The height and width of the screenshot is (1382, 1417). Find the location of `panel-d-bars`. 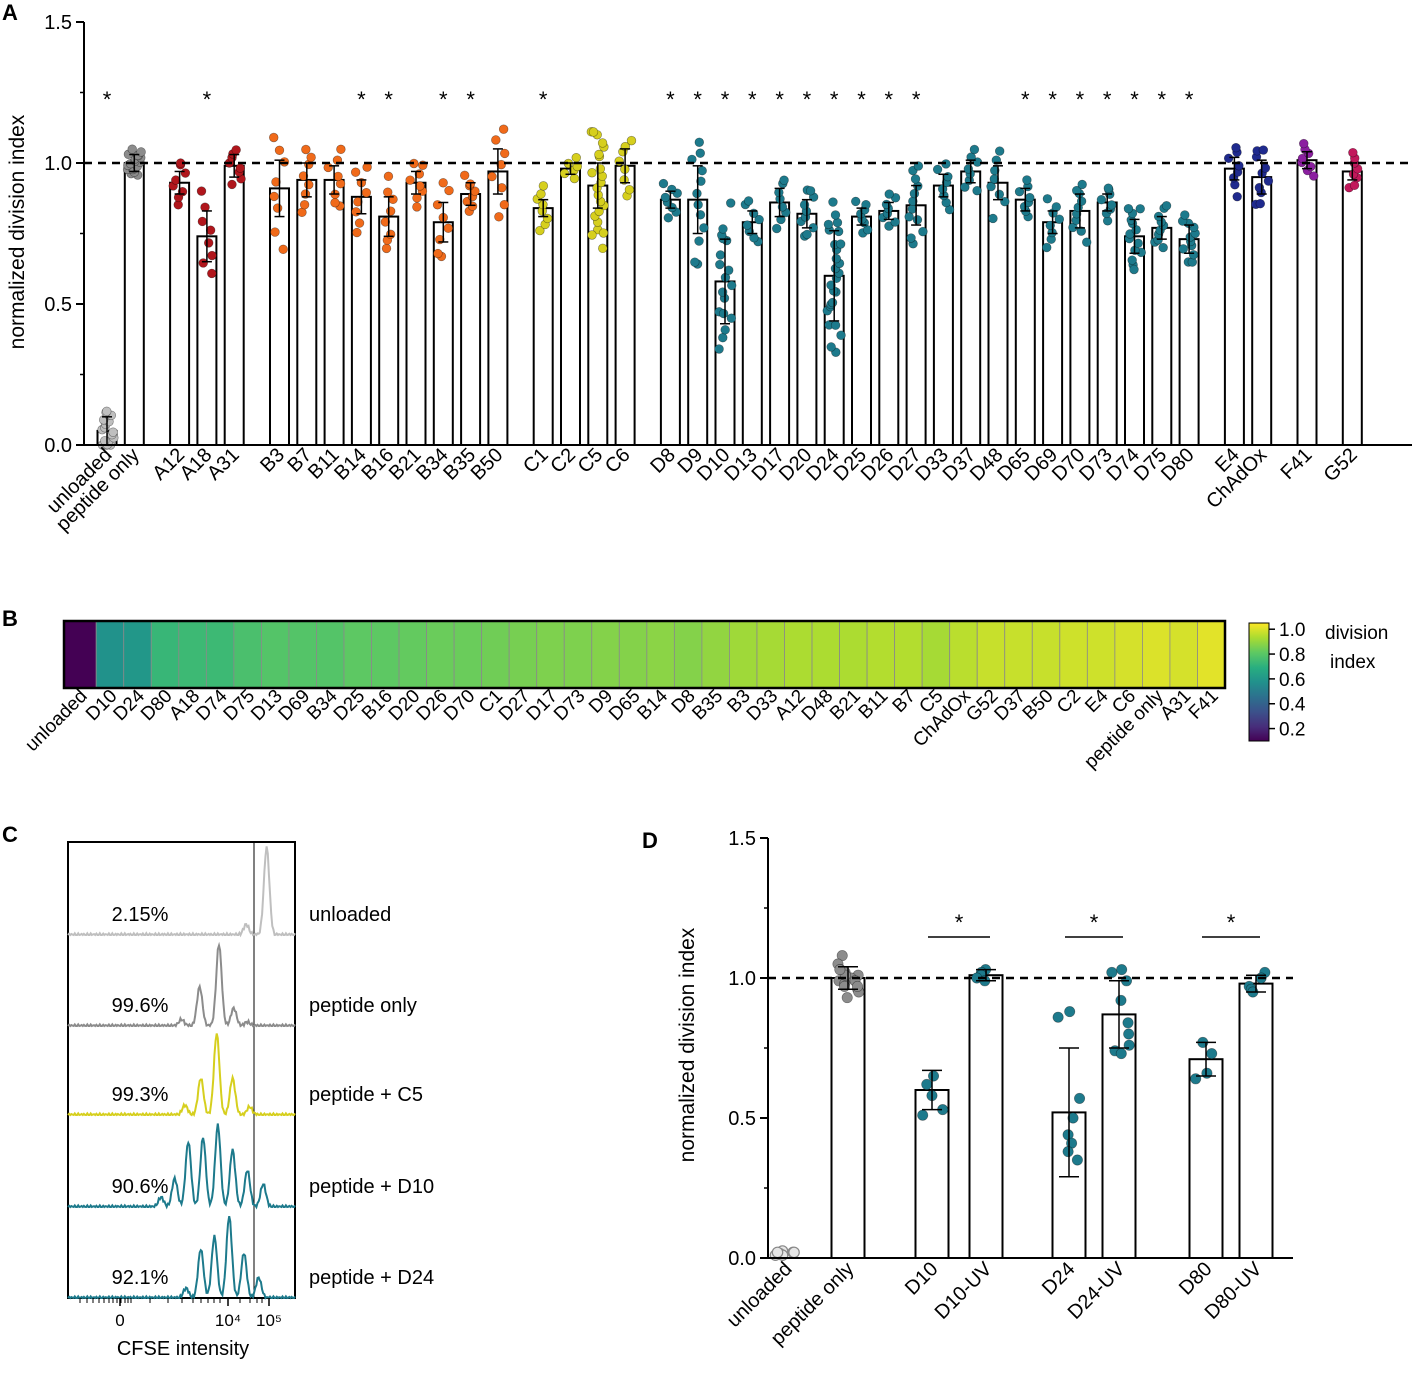

panel-d-bars is located at coordinates (1052, 1117).